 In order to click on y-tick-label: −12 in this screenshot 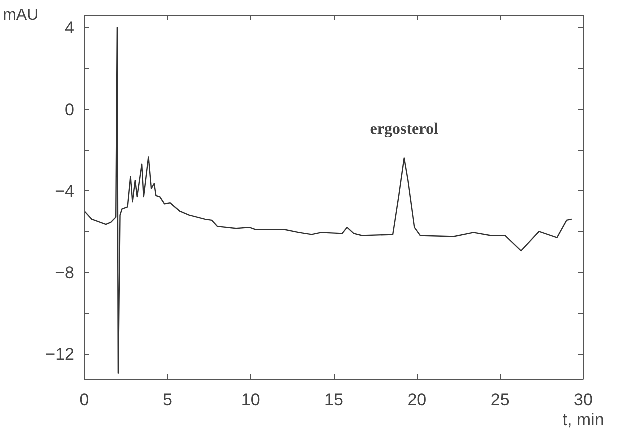, I will do `click(60, 354)`.